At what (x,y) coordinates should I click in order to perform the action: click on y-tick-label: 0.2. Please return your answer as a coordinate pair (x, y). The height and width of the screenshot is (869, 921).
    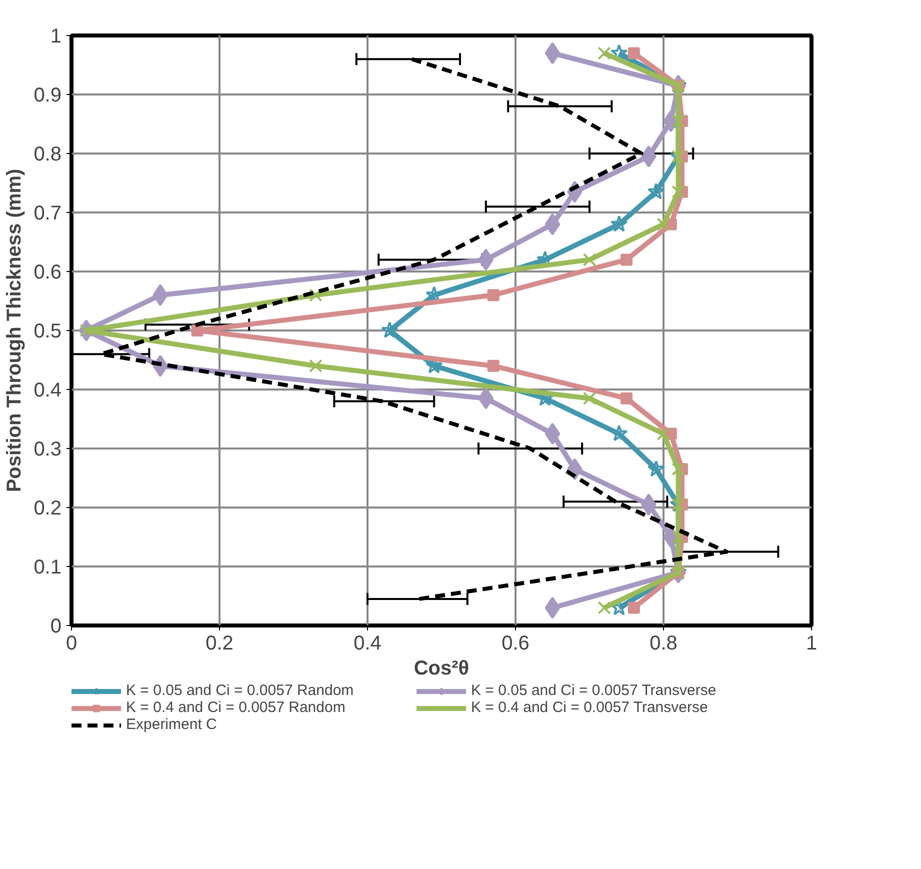
    Looking at the image, I should click on (48, 509).